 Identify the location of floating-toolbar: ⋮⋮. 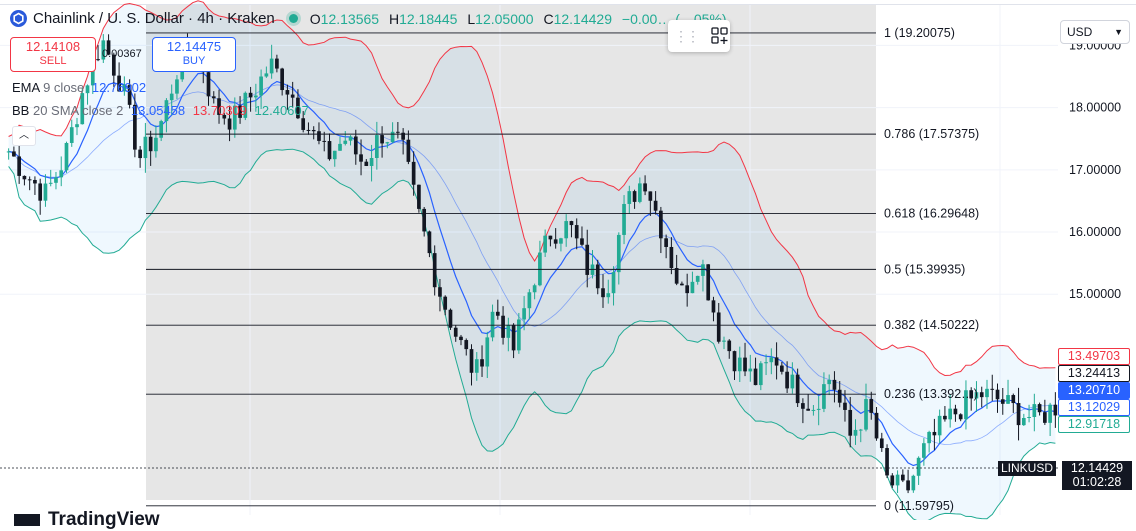
(699, 36).